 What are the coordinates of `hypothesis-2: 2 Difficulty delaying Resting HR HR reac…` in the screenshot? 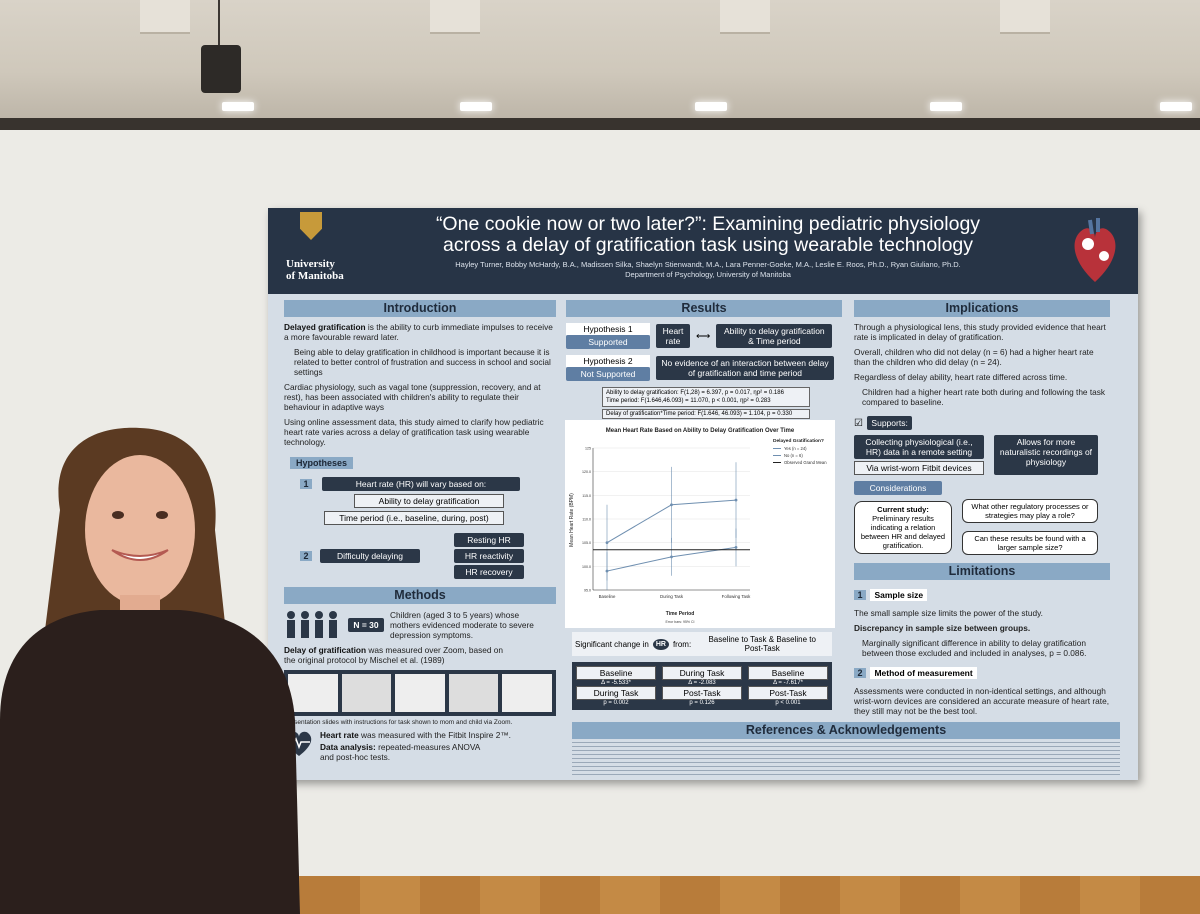 It's located at (420, 556).